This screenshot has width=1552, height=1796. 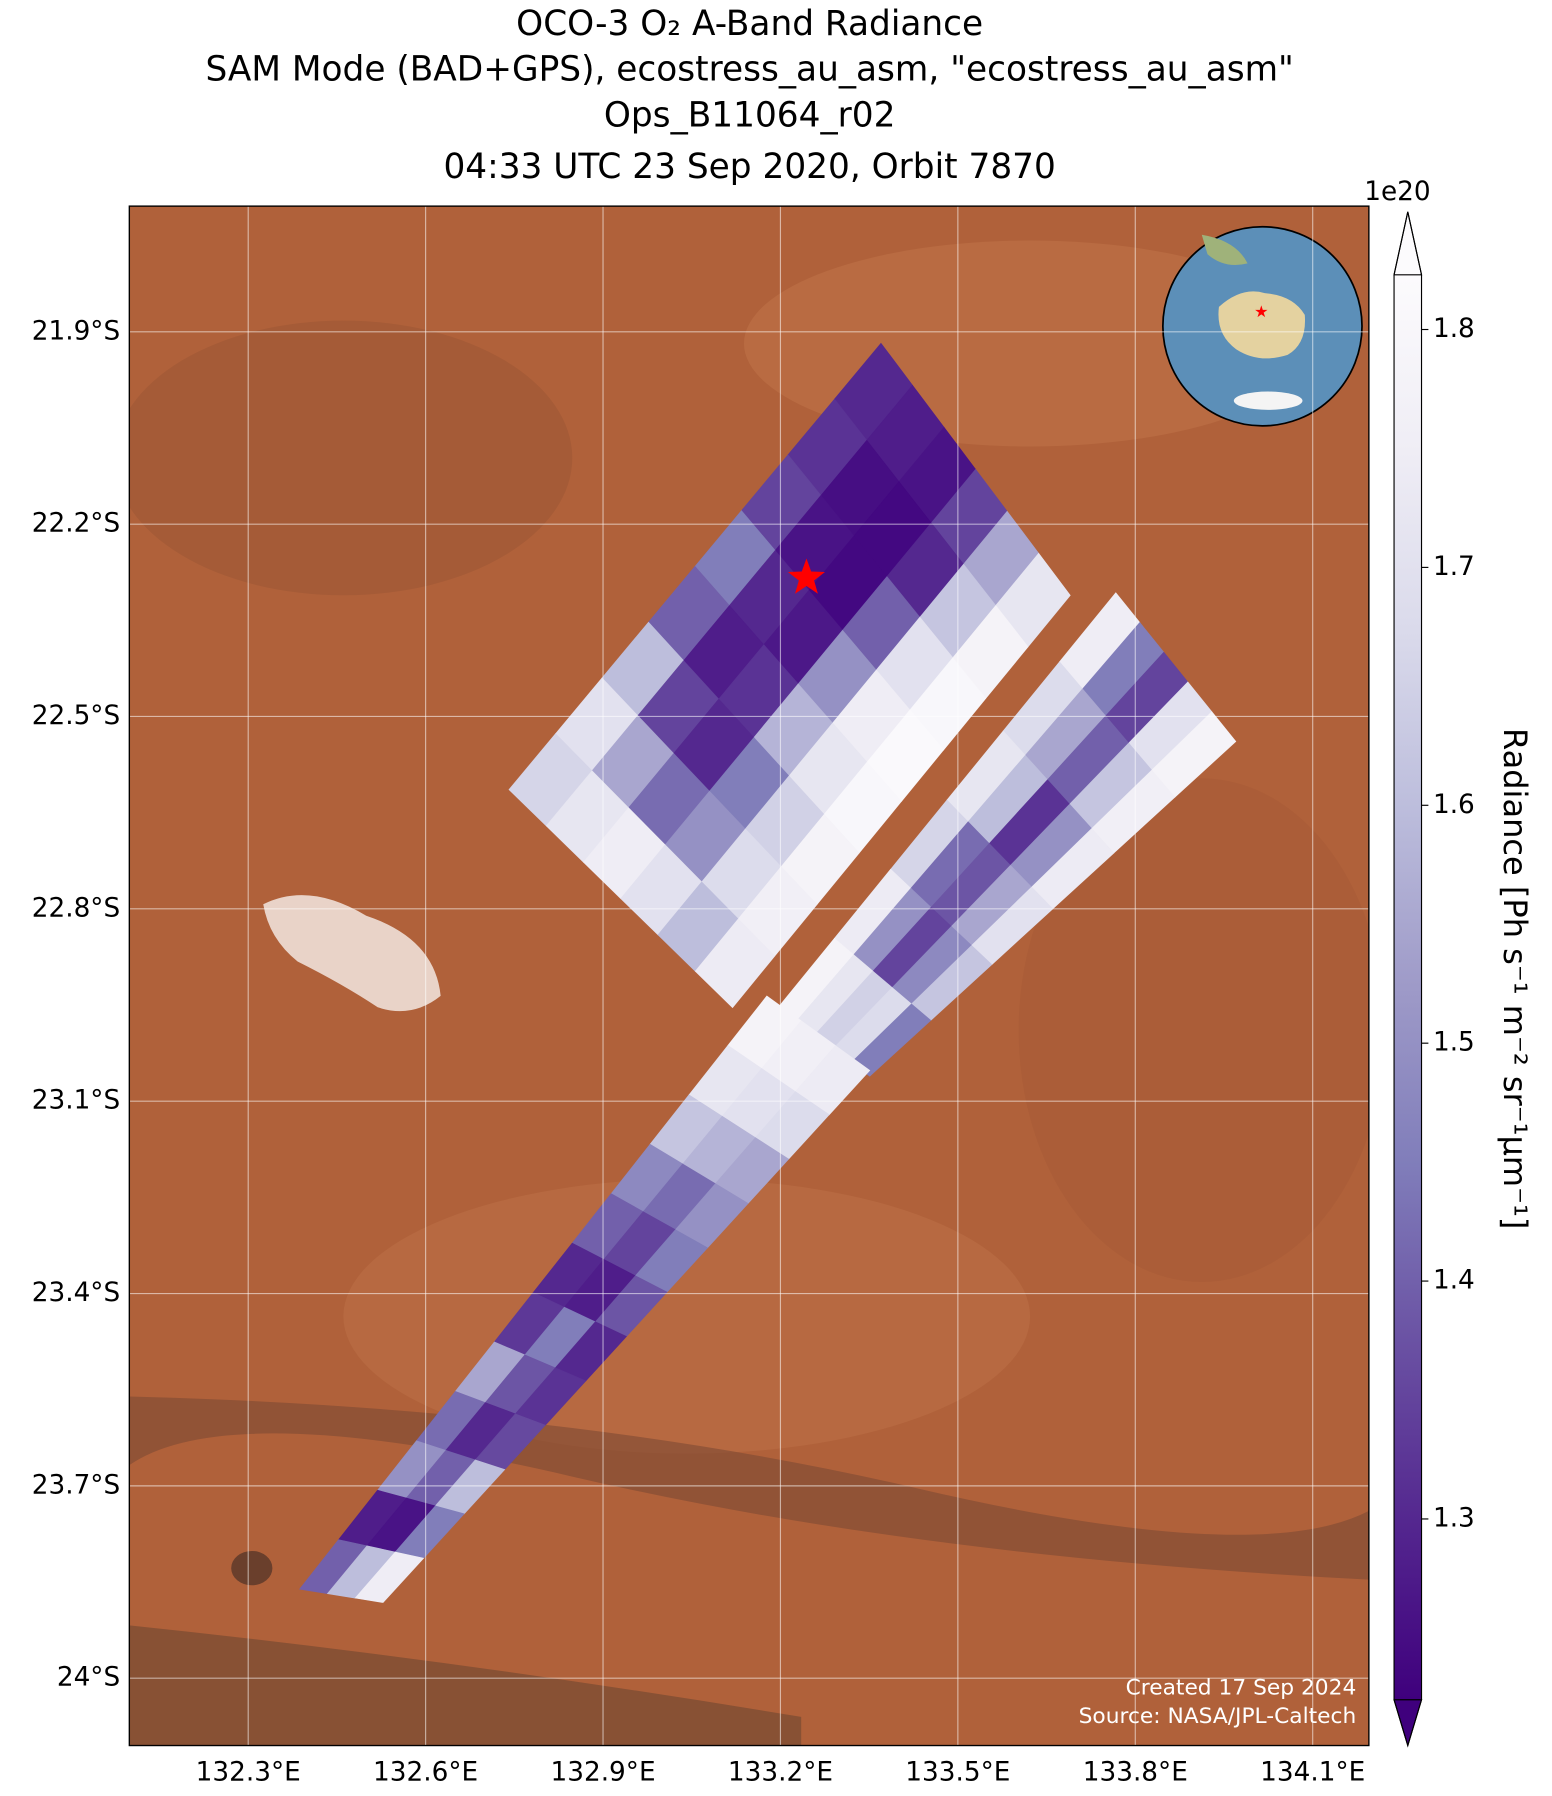 I want to click on colorbar-tick-label: 1.7, so click(x=1454, y=567).